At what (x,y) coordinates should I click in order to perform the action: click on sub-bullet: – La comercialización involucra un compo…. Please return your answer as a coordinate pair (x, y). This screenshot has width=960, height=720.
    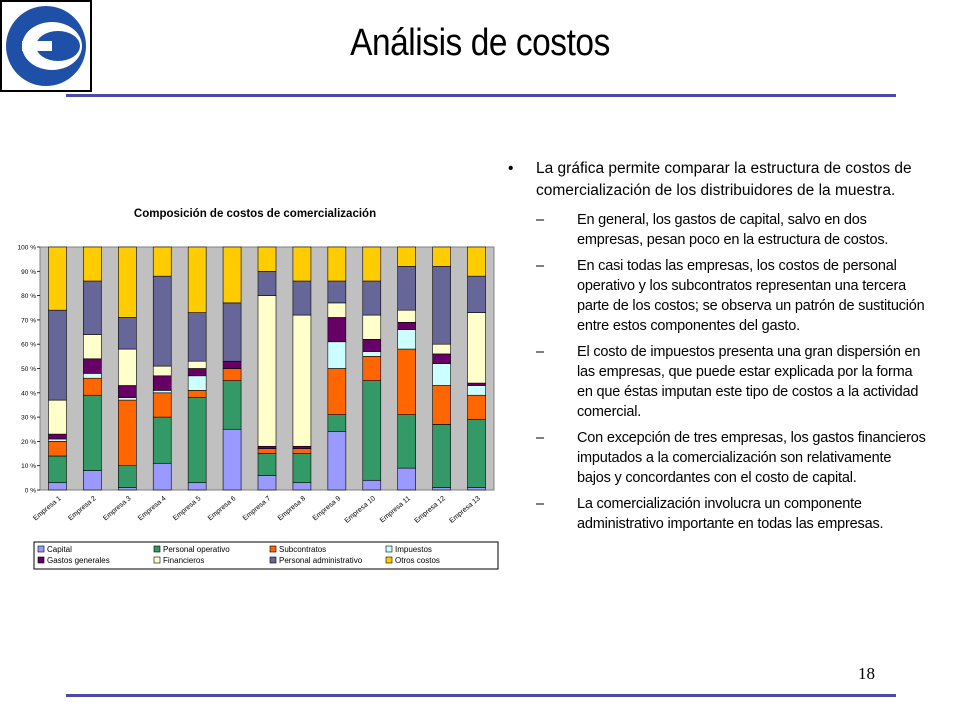
    Looking at the image, I should click on (718, 514).